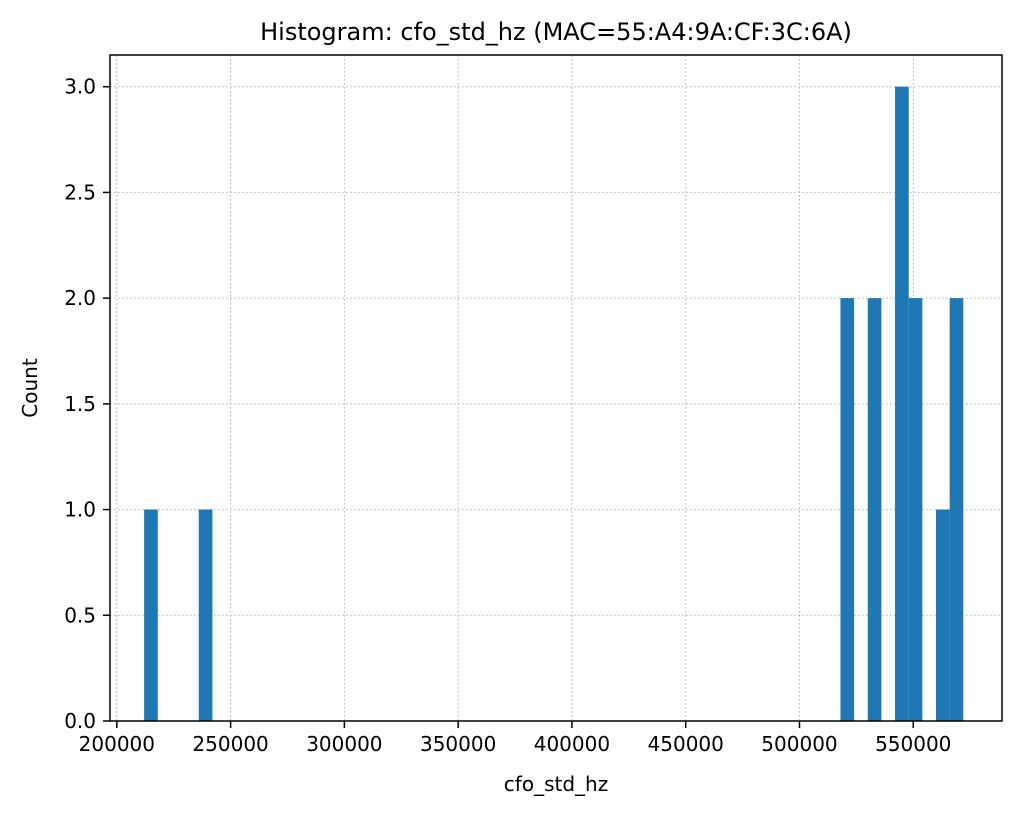 The width and height of the screenshot is (1020, 815). Describe the element at coordinates (344, 744) in the screenshot. I see `x-tick-label: 300000` at that location.